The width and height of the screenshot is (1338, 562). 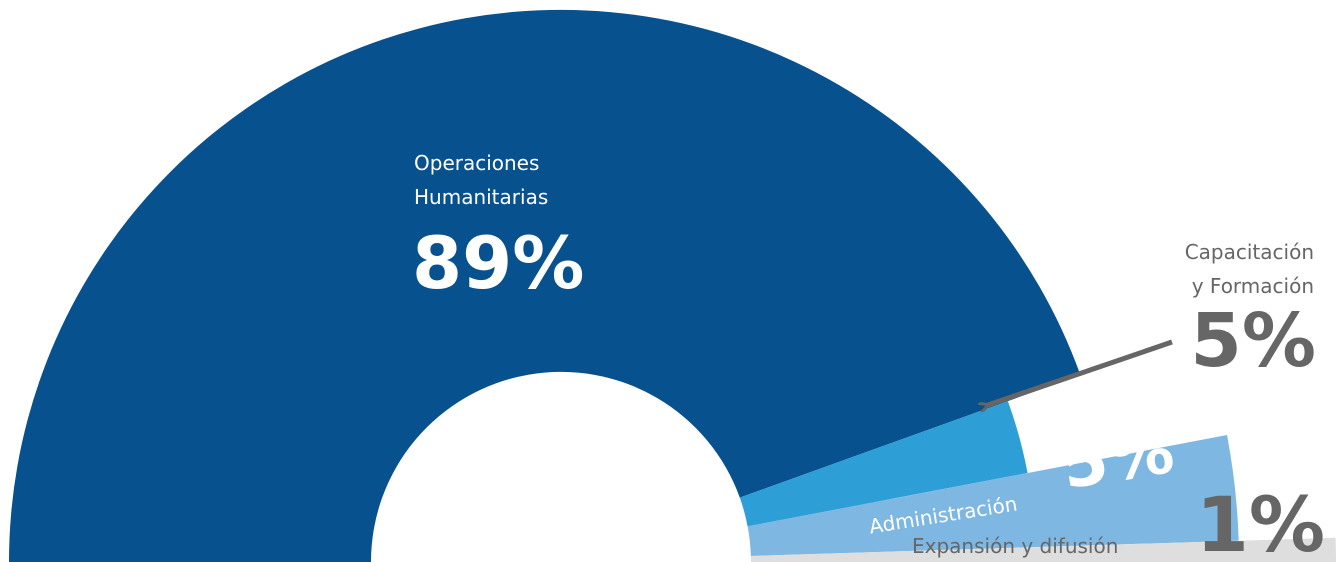 What do you see at coordinates (1117, 458) in the screenshot?
I see `label-administracion-percent: 5%` at bounding box center [1117, 458].